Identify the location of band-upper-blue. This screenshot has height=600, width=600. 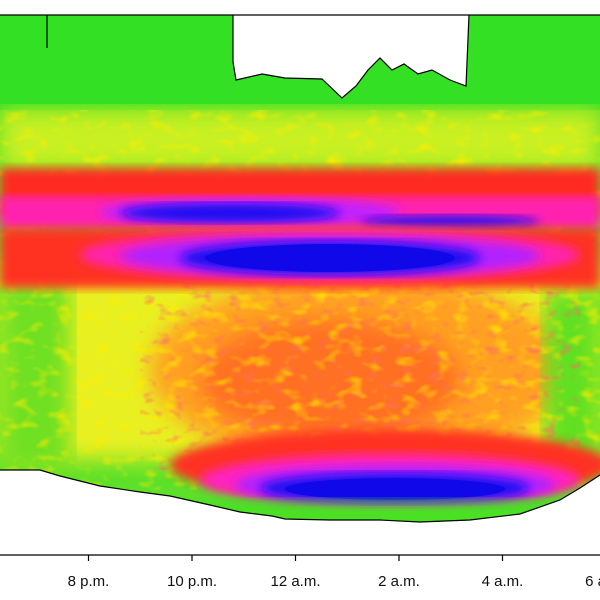
(230, 213).